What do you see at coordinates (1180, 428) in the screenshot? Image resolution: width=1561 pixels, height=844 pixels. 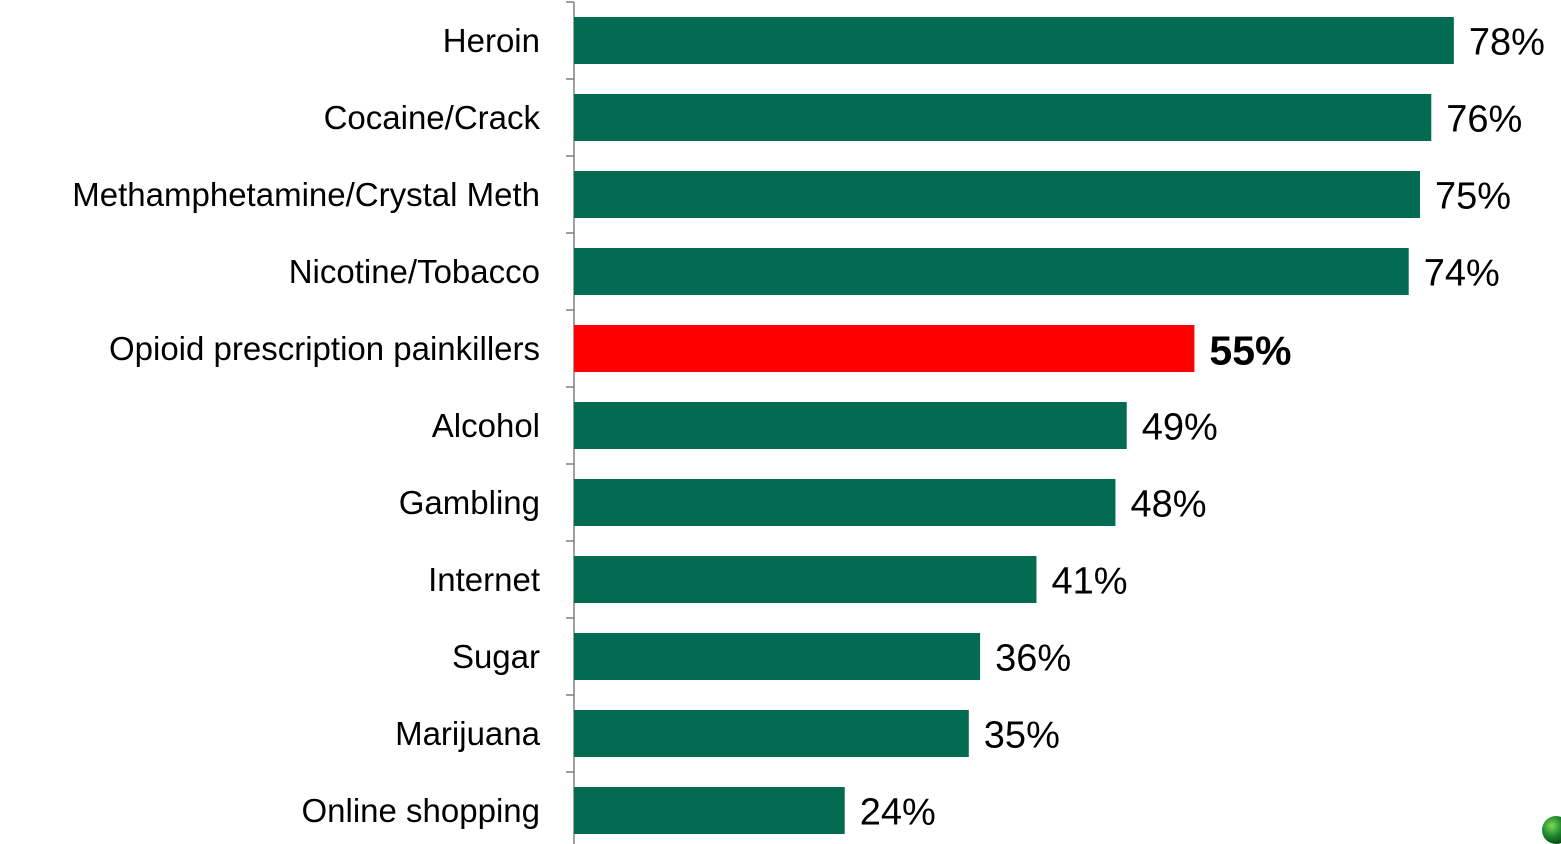 I see `value-label: 49%` at bounding box center [1180, 428].